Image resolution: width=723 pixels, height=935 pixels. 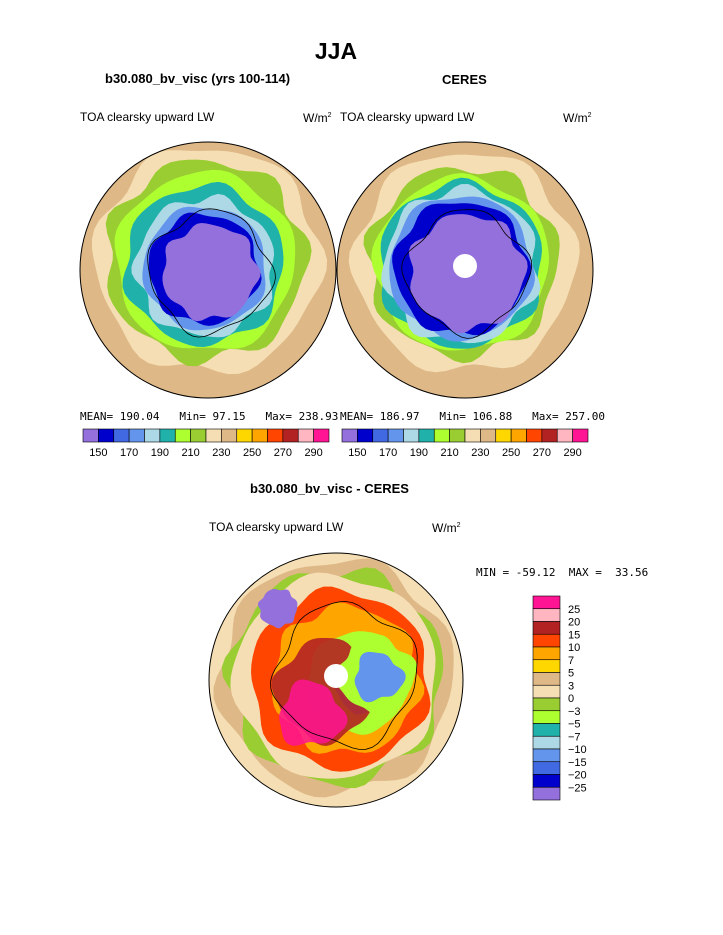 What do you see at coordinates (313, 712) in the screenshot?
I see `map-zone-diff-pink` at bounding box center [313, 712].